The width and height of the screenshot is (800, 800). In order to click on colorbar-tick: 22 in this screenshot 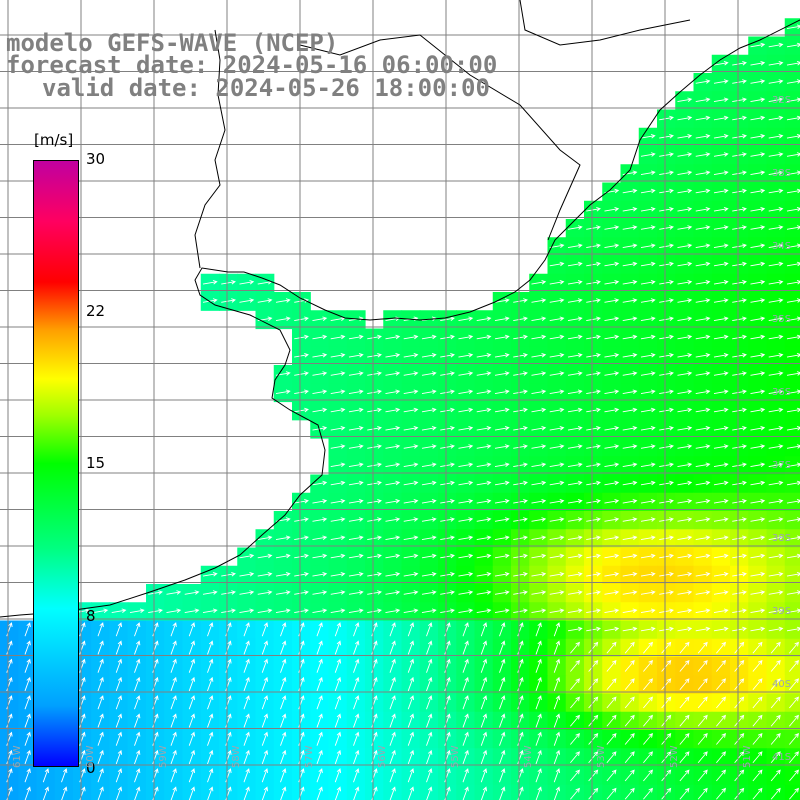, I will do `click(96, 311)`.